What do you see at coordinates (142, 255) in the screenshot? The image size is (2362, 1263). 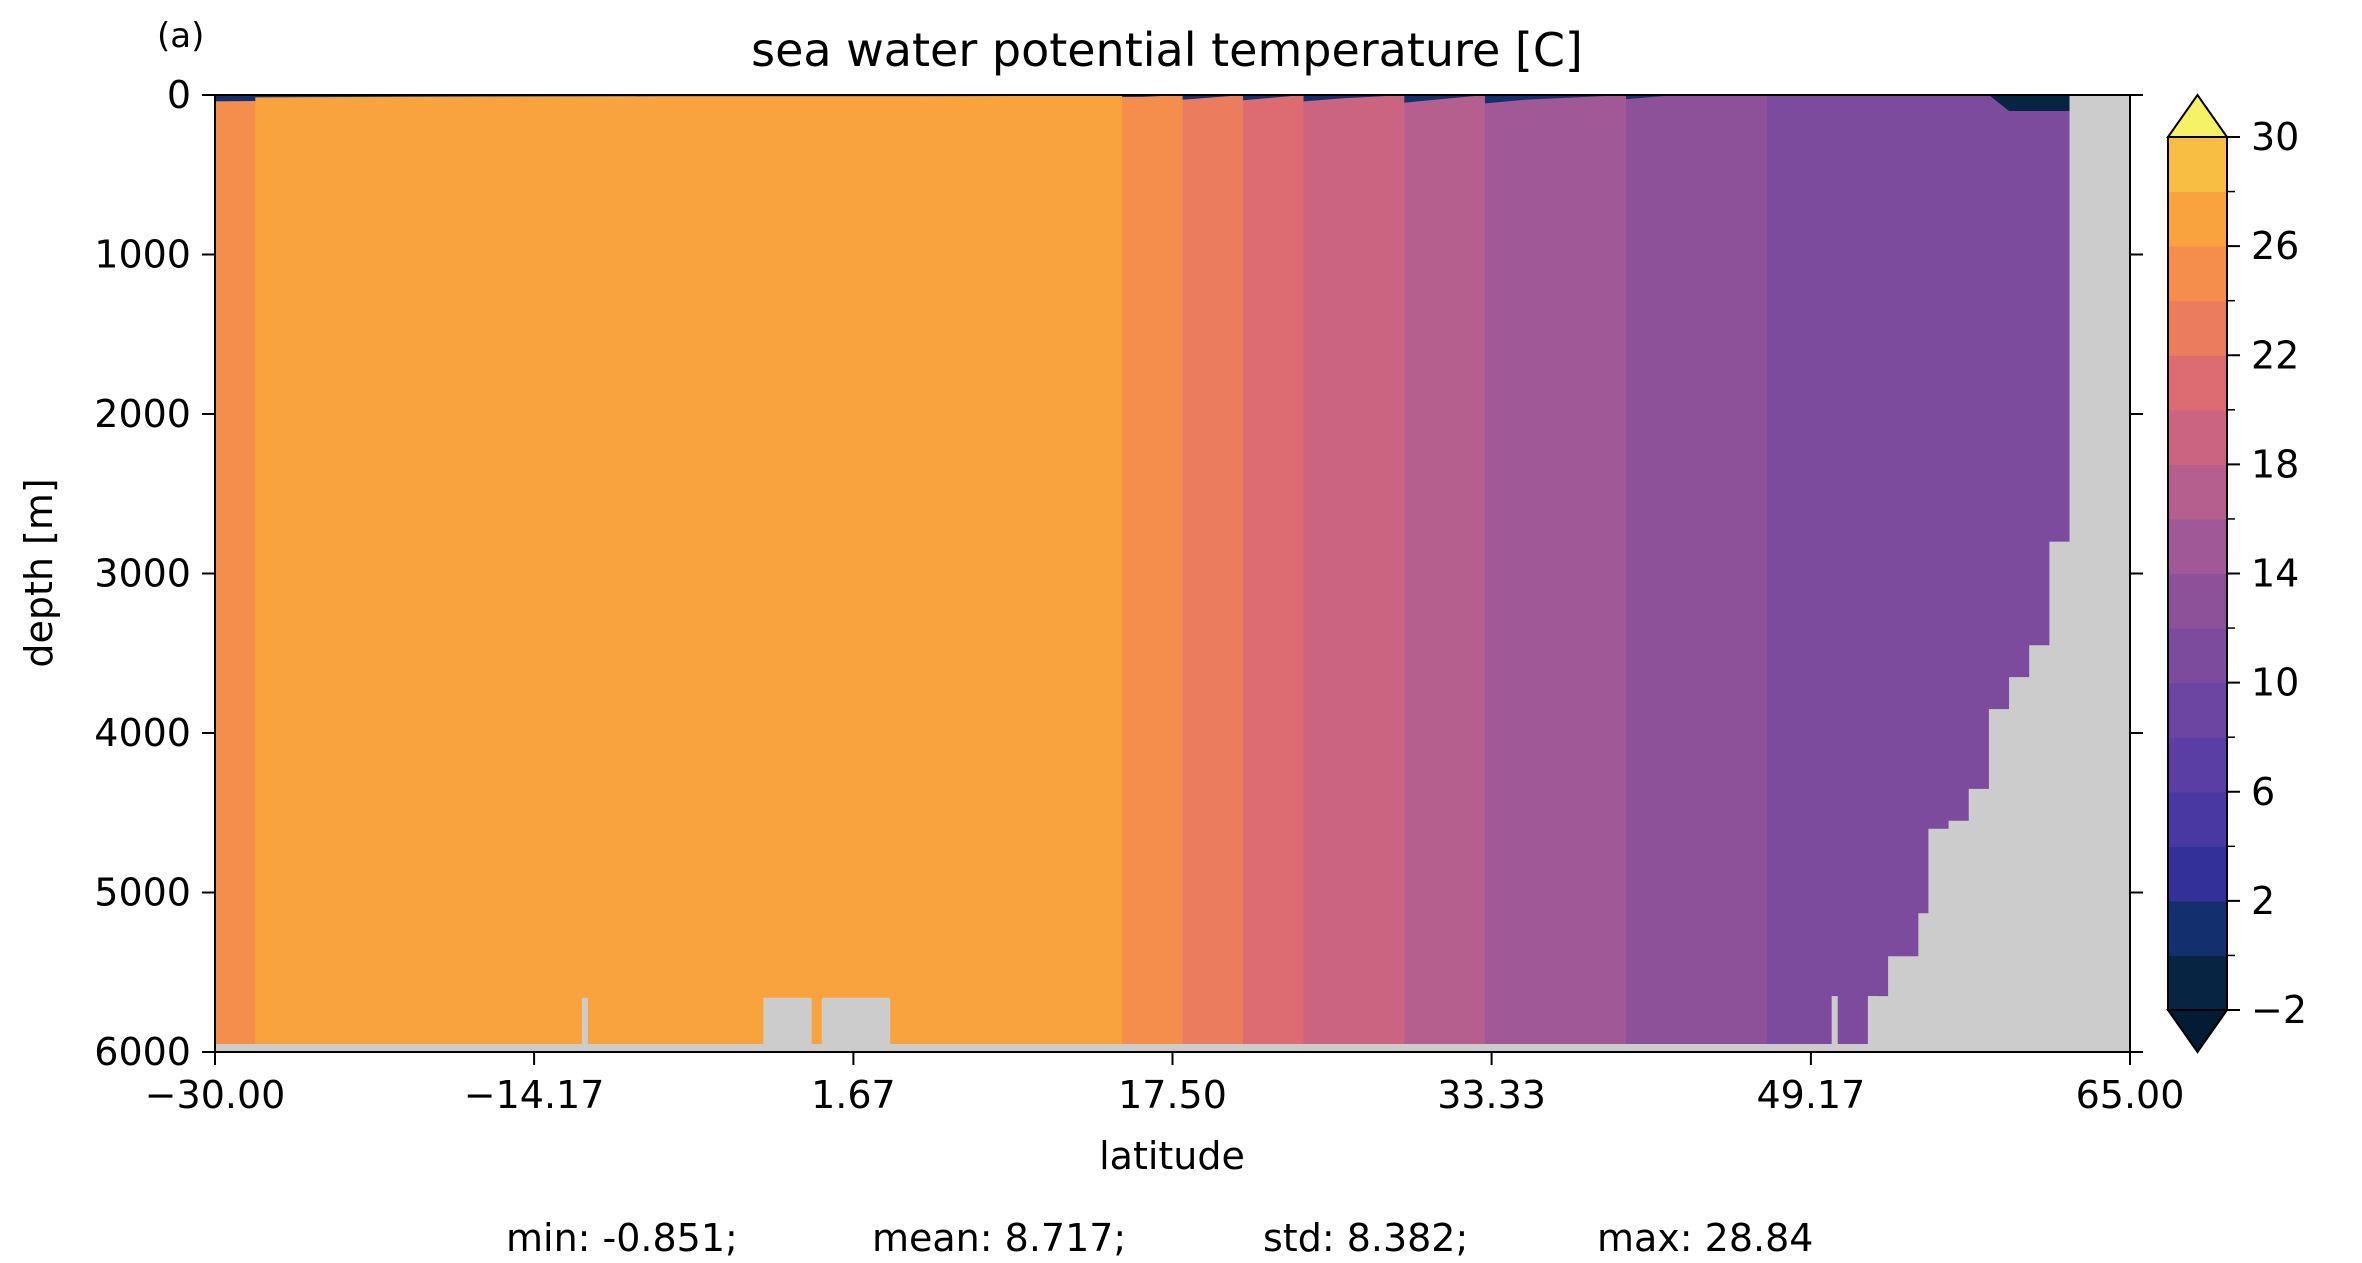 I see `y-tick-label: 1000` at bounding box center [142, 255].